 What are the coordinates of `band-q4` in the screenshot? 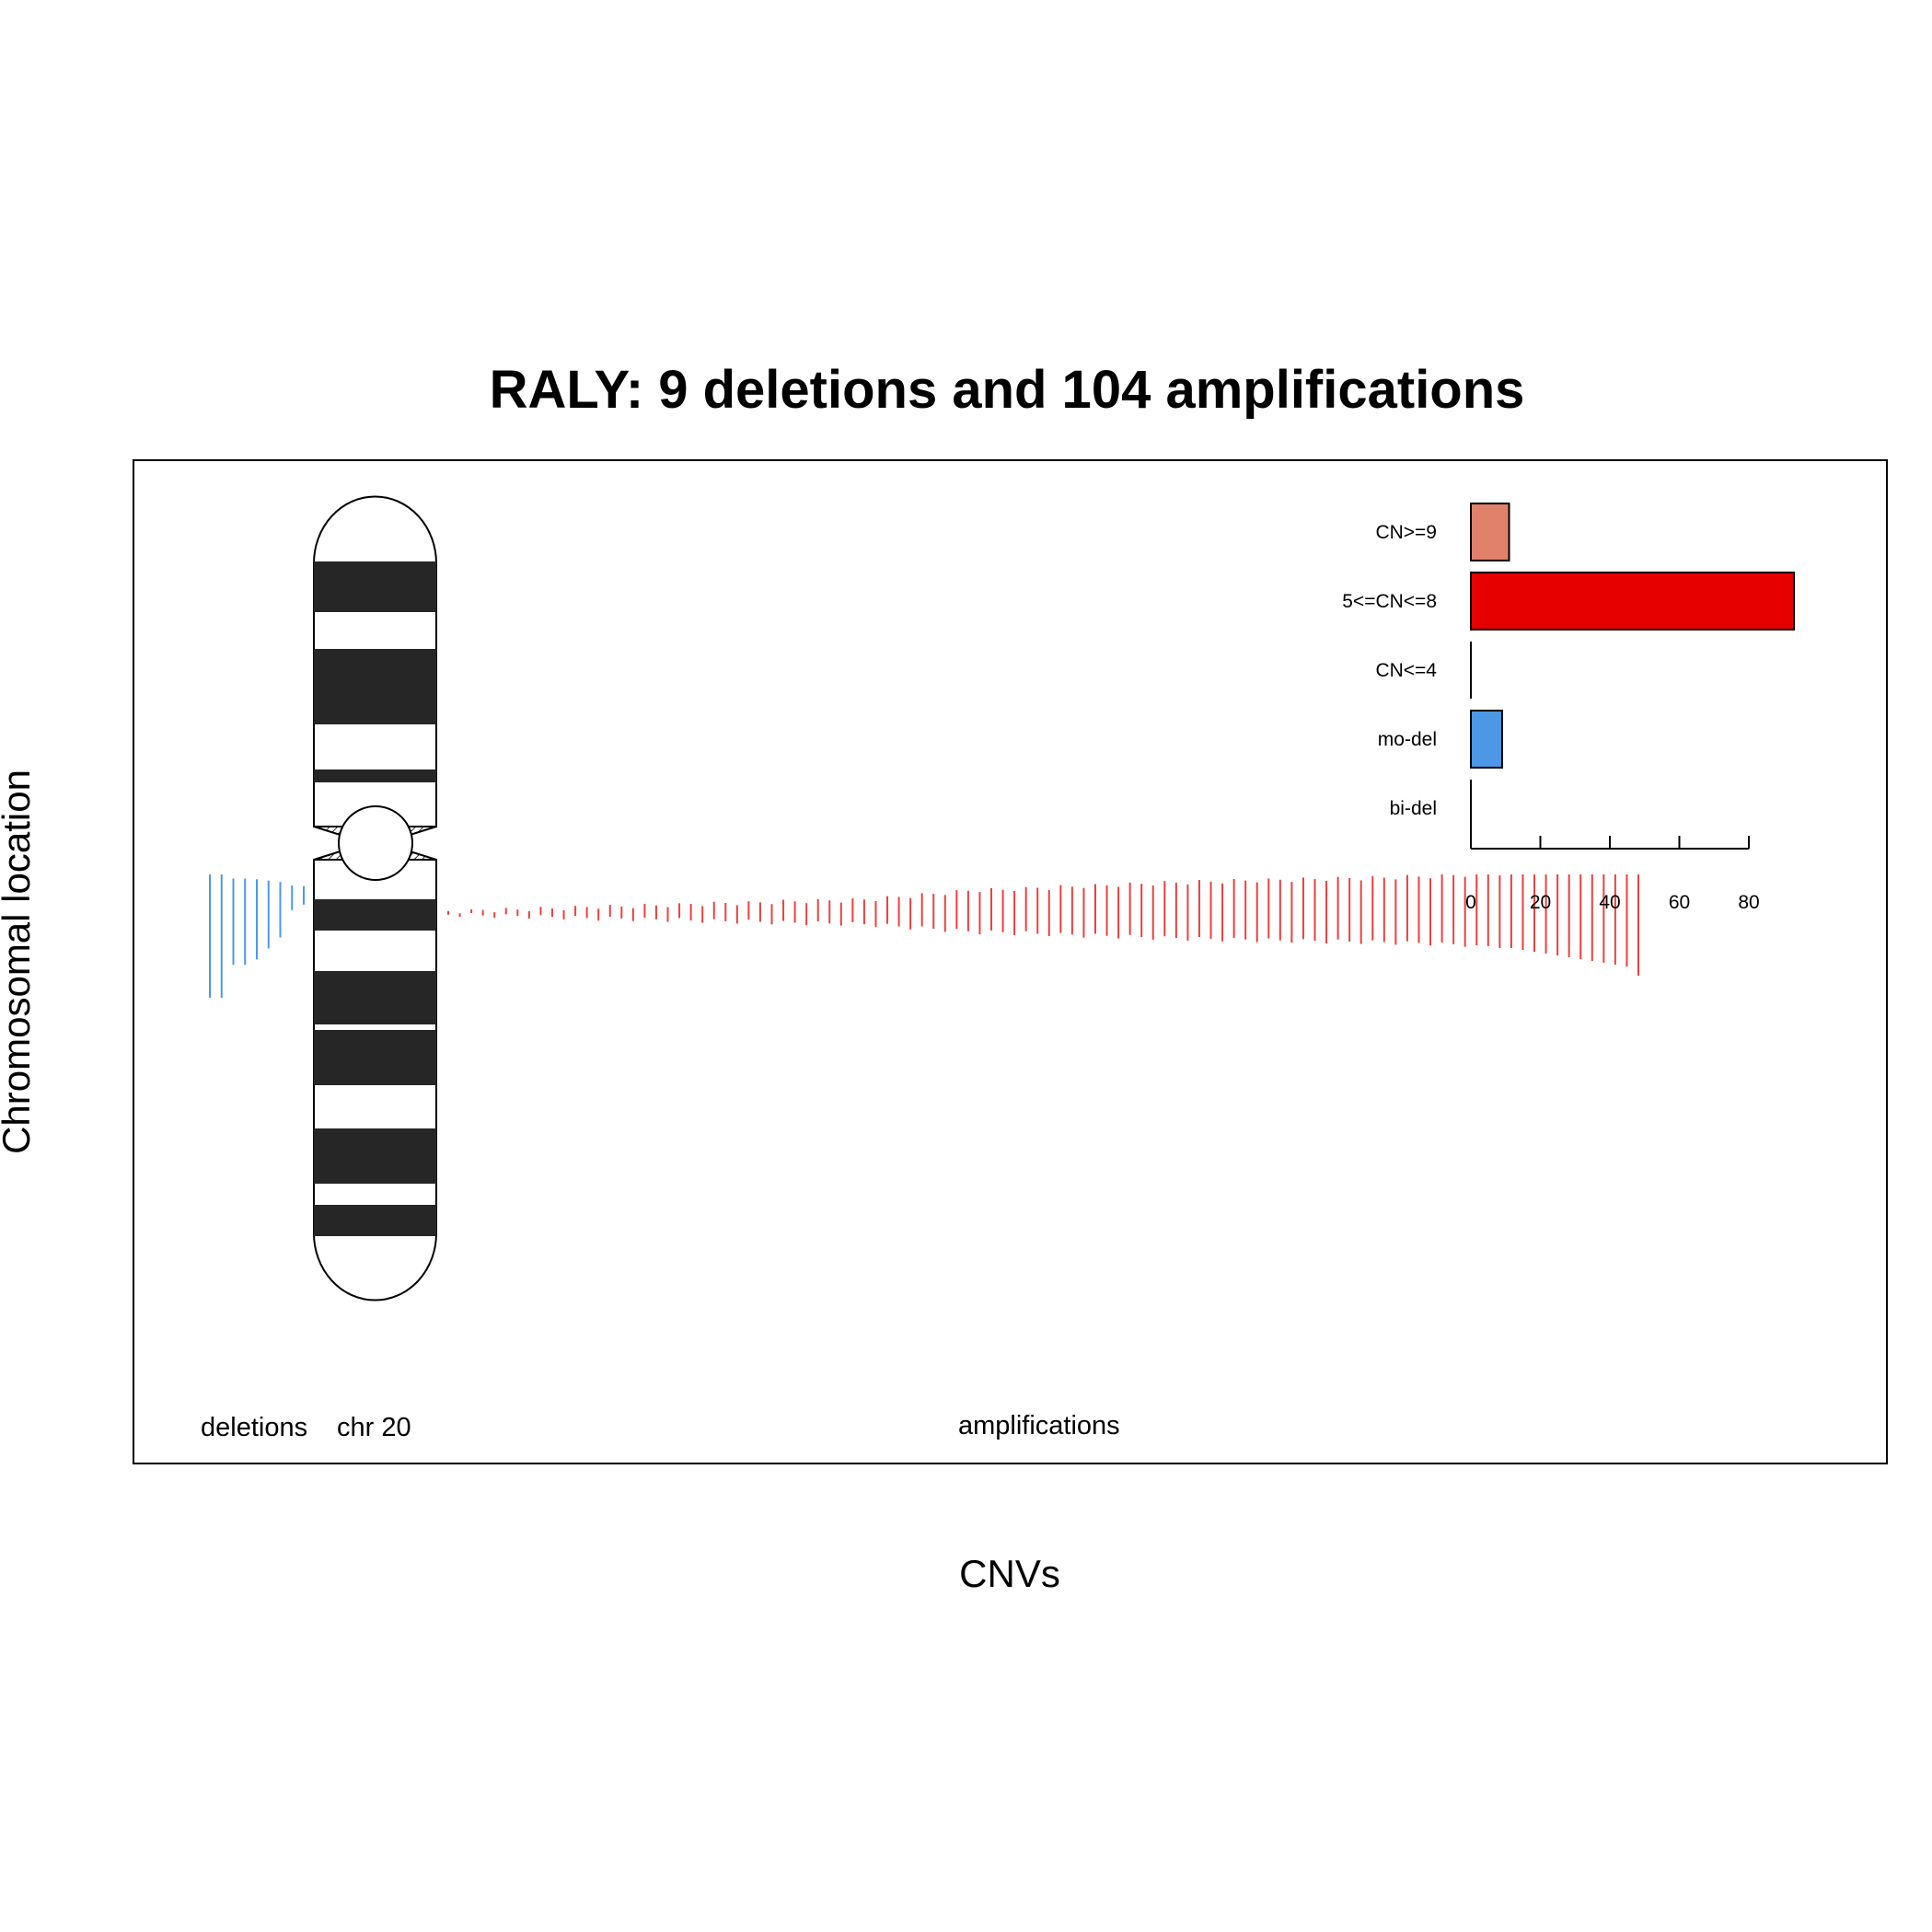 It's located at (375, 1156).